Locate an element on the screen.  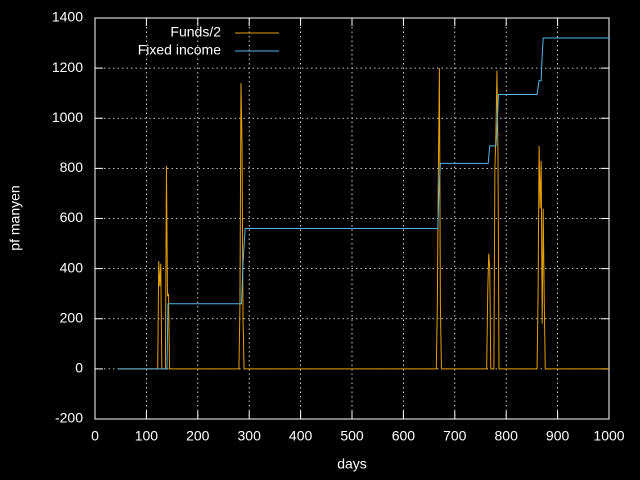
x-tick-label: 500 is located at coordinates (352, 436).